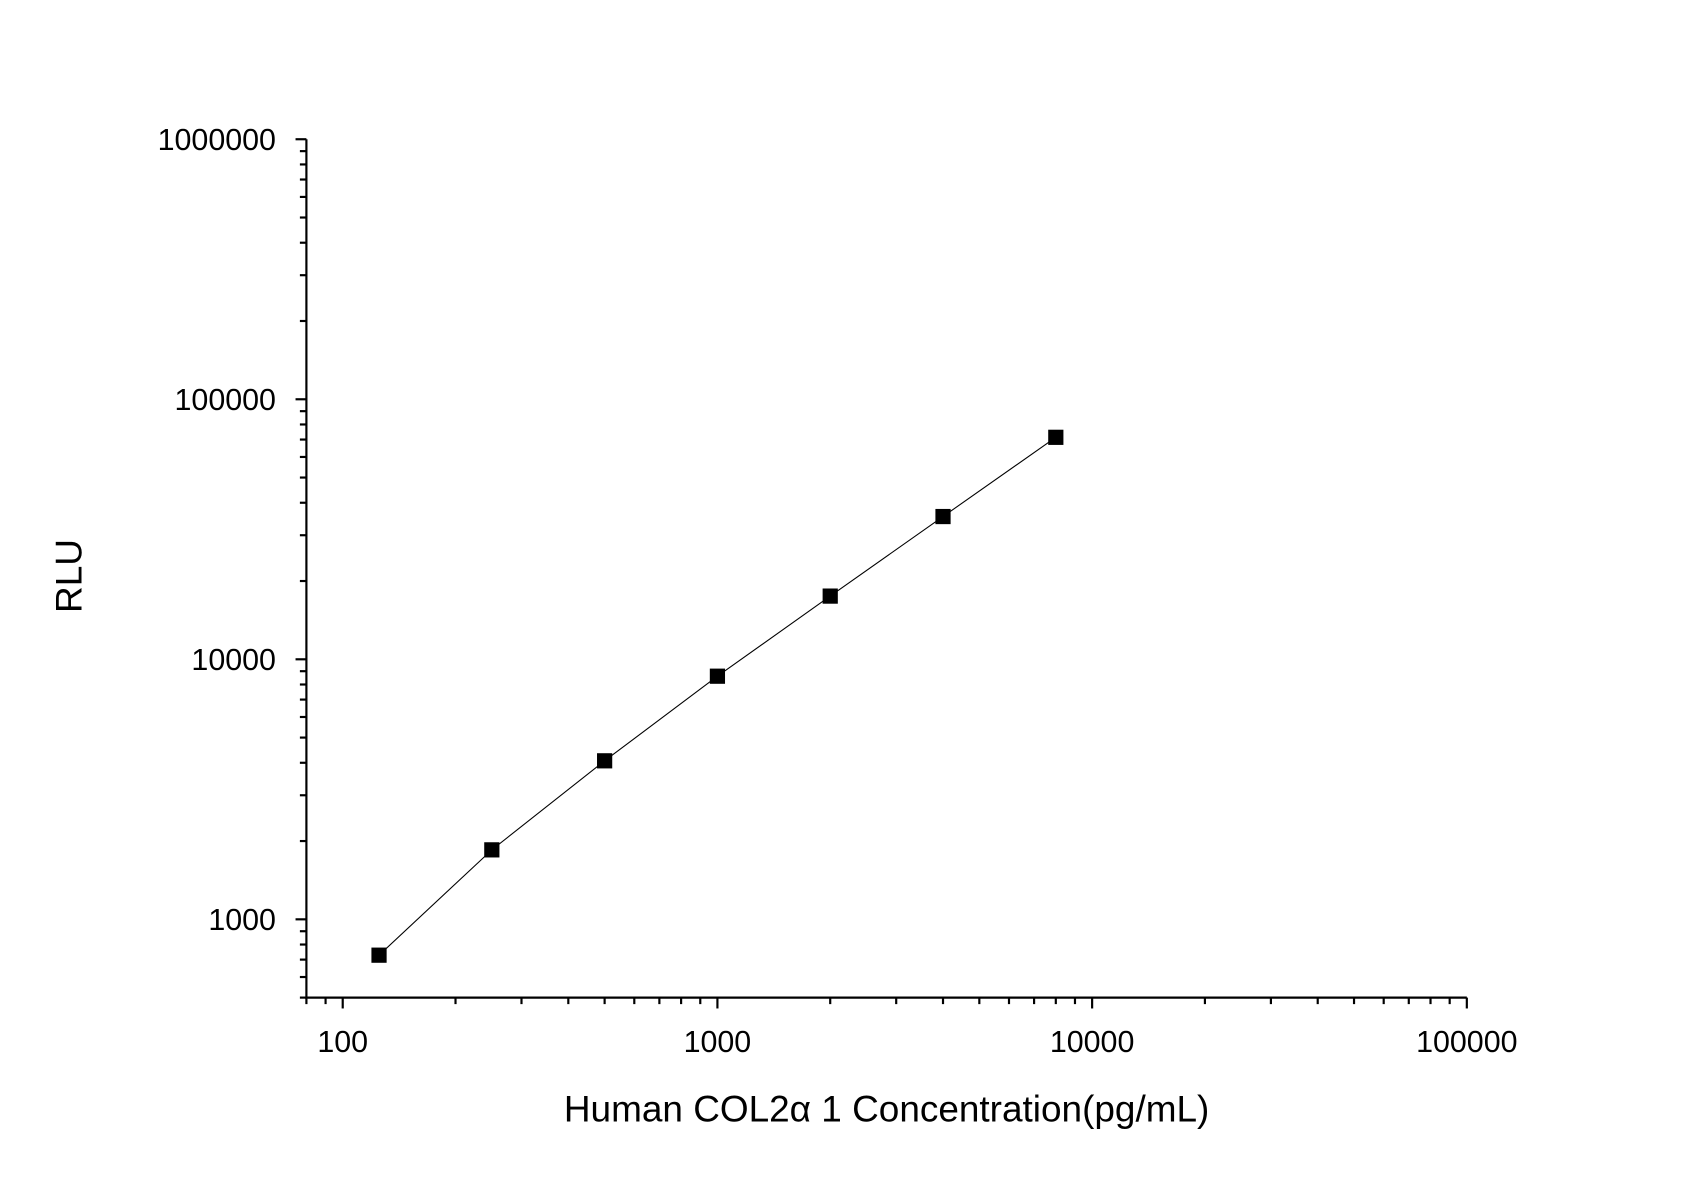  Describe the element at coordinates (1466, 1042) in the screenshot. I see `x-tick-label: 100000` at that location.